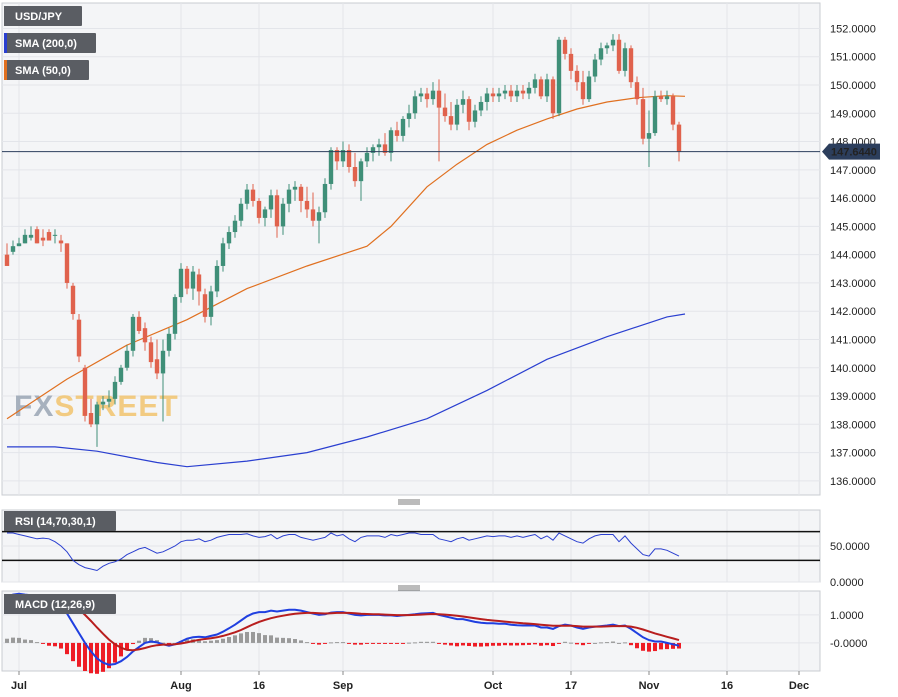 The image size is (898, 697). I want to click on legend-sma50-swatch, so click(5, 70).